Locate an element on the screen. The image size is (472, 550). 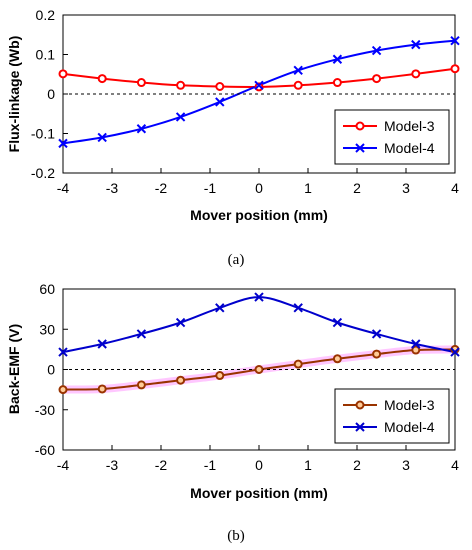
y-tick-label: 0.2 is located at coordinates (46, 15).